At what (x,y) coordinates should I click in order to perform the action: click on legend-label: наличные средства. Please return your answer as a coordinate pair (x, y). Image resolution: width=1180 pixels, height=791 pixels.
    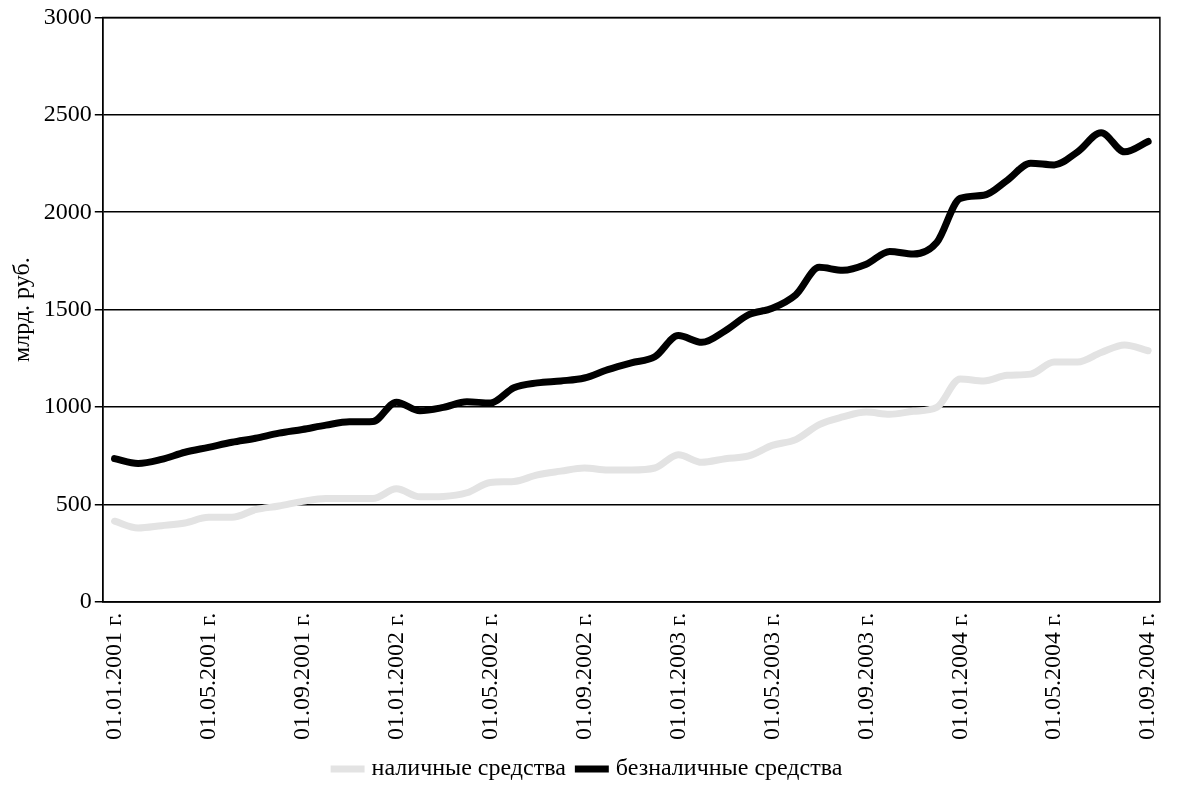
    Looking at the image, I should click on (469, 767).